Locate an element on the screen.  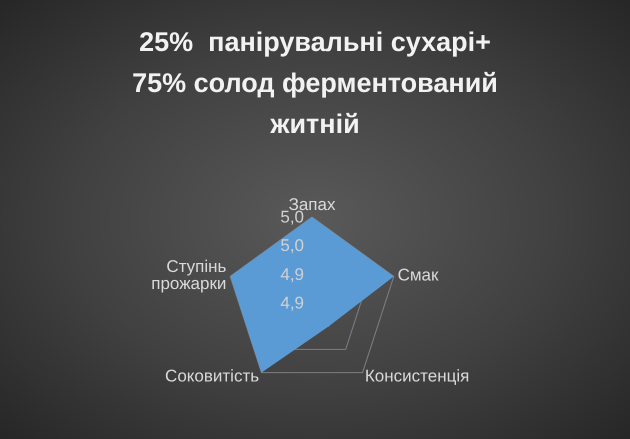
y-tick-label: 5,0 is located at coordinates (292, 246).